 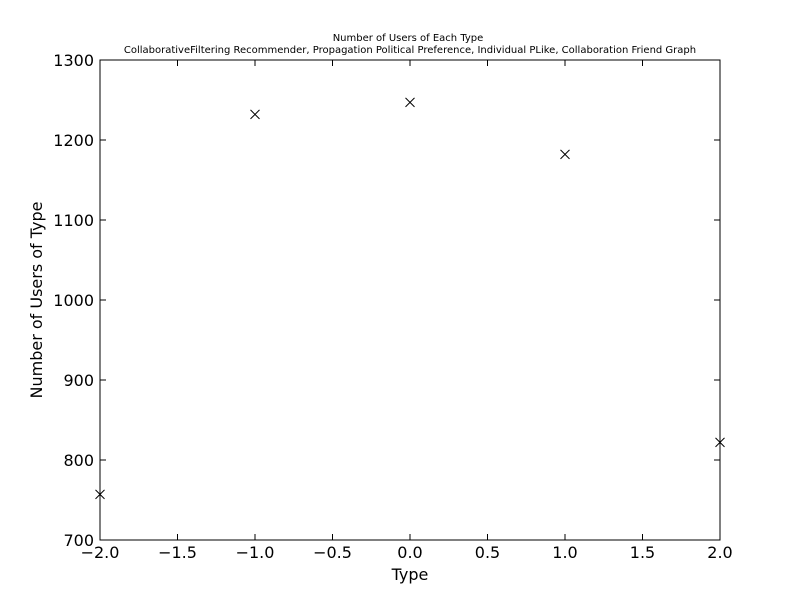 I want to click on x-tick-label: −1.0, so click(x=255, y=552).